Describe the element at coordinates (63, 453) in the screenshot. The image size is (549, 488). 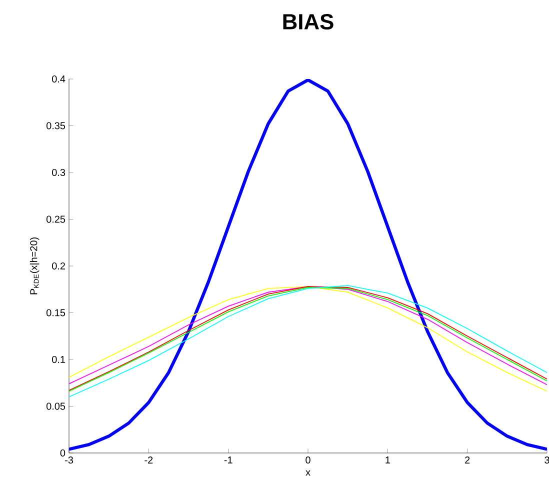
I see `y-tick-label: 0` at that location.